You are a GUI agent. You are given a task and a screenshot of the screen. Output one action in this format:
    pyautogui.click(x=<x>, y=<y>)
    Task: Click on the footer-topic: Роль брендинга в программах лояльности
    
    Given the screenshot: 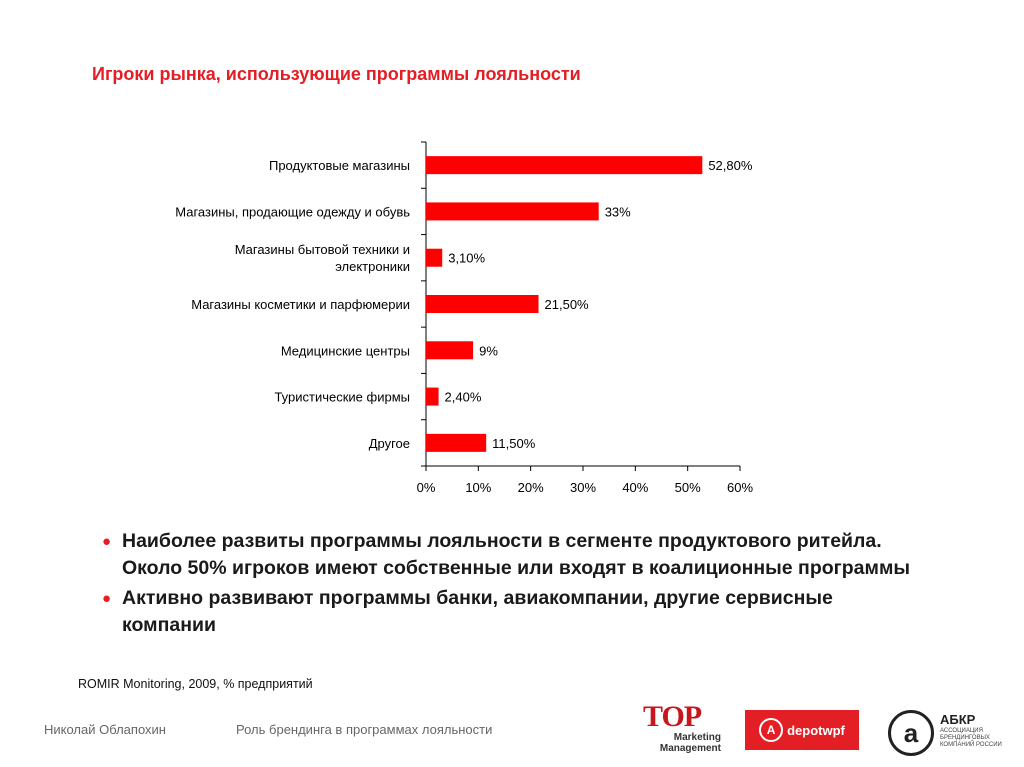 What is the action you would take?
    pyautogui.click(x=364, y=729)
    